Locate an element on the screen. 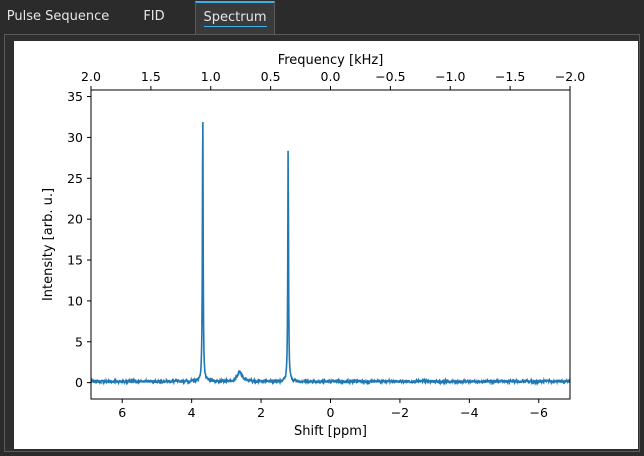  x-tick-label: 6 is located at coordinates (122, 412).